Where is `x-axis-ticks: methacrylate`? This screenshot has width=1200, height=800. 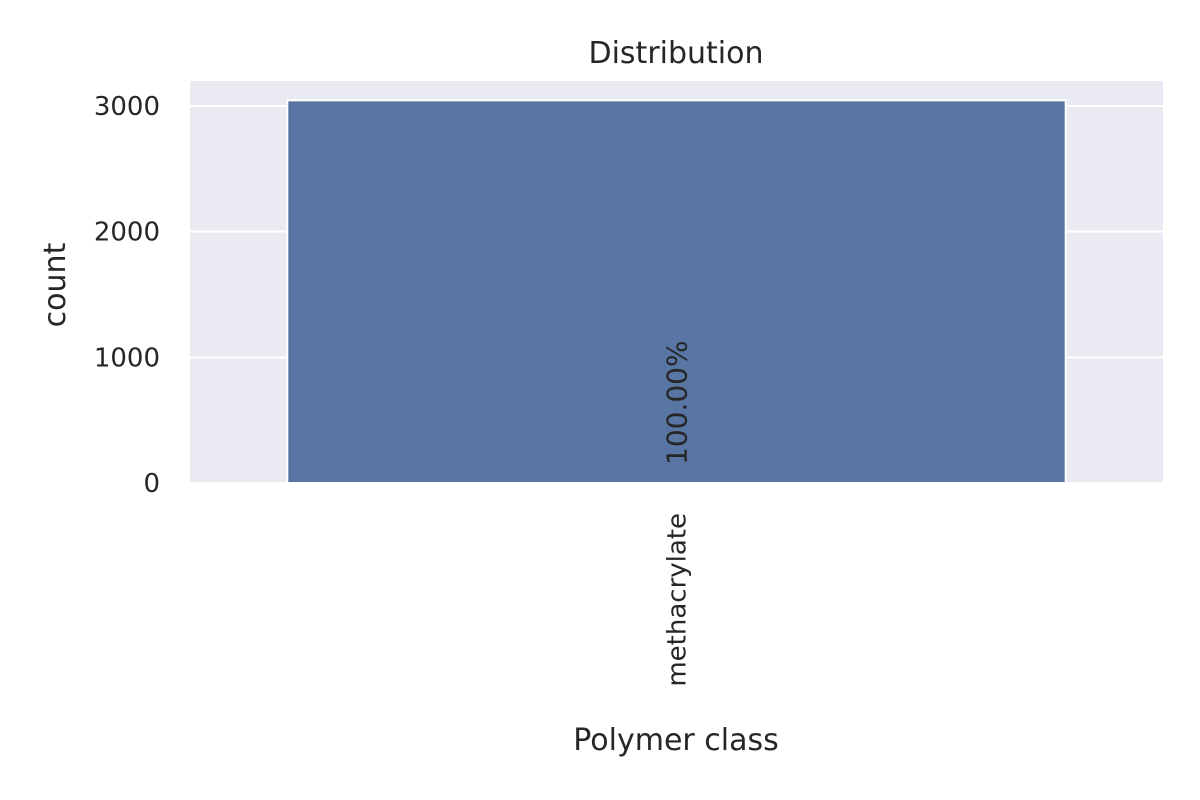
x-axis-ticks: methacrylate is located at coordinates (678, 600).